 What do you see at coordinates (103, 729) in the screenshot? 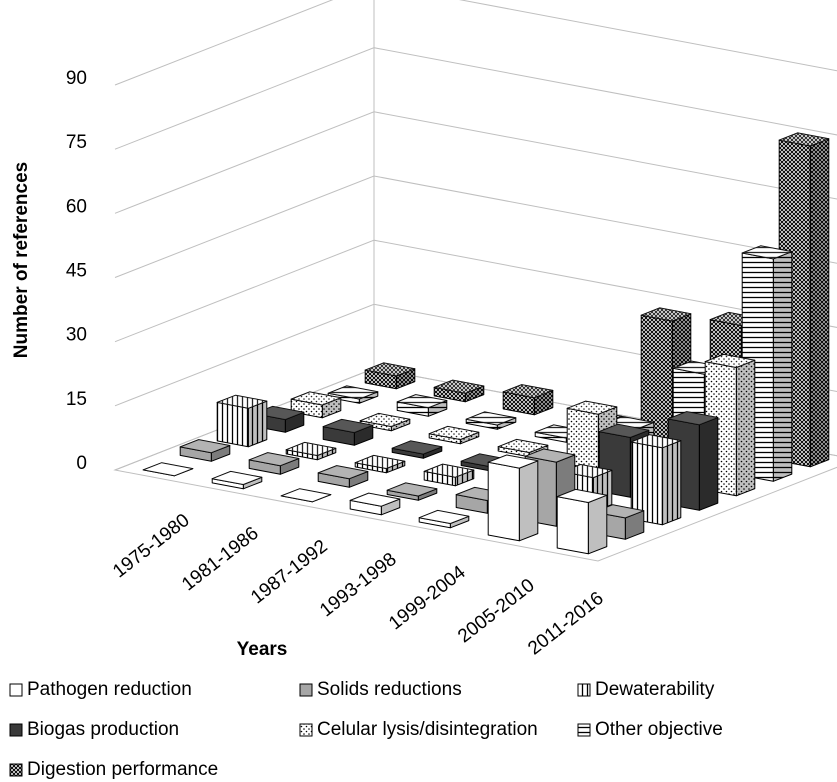
I see `legend-label: Biogas production` at bounding box center [103, 729].